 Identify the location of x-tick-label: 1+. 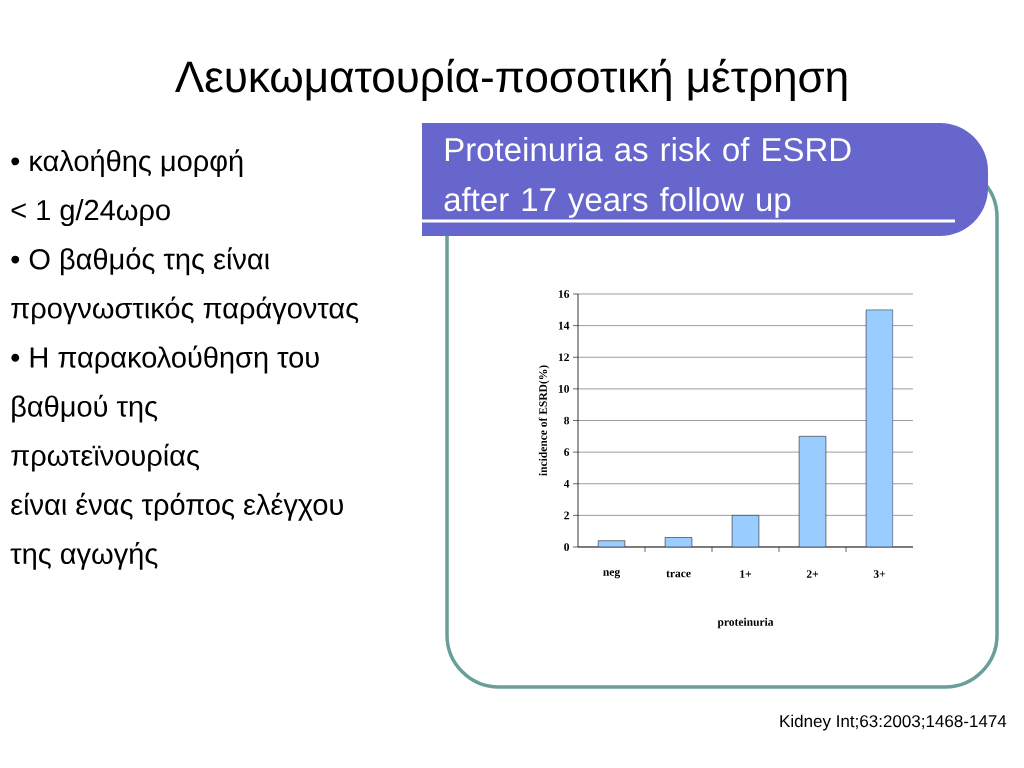
(746, 574).